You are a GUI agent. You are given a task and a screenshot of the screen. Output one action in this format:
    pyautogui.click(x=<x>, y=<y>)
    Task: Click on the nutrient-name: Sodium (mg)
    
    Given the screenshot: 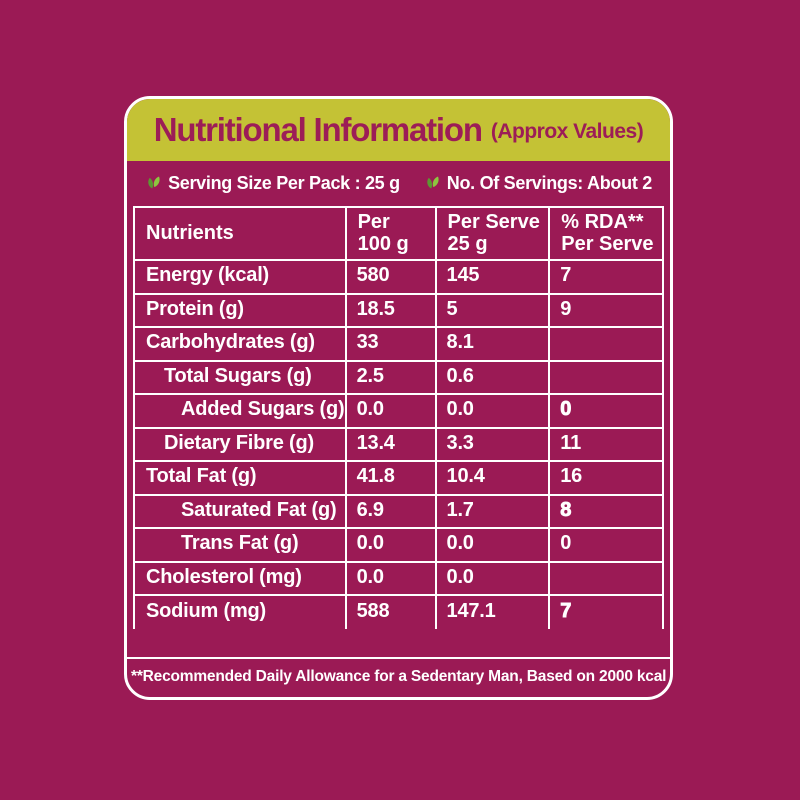 What is the action you would take?
    pyautogui.click(x=240, y=611)
    